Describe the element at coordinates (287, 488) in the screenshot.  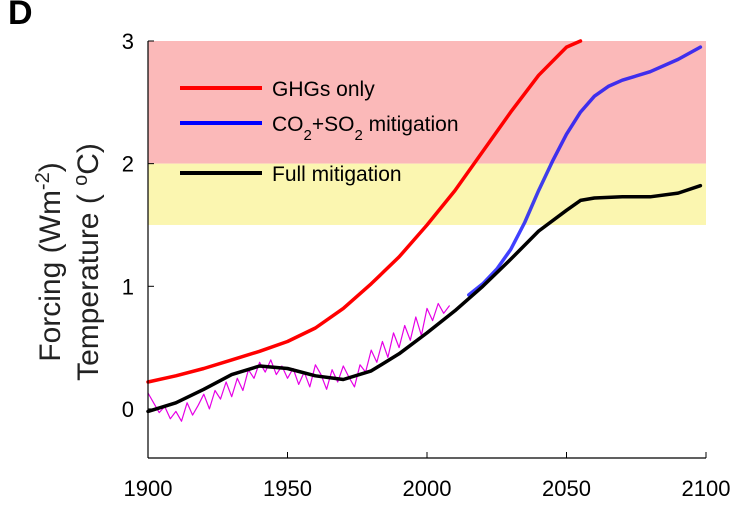
I see `x-tick-label-1950: 1950` at that location.